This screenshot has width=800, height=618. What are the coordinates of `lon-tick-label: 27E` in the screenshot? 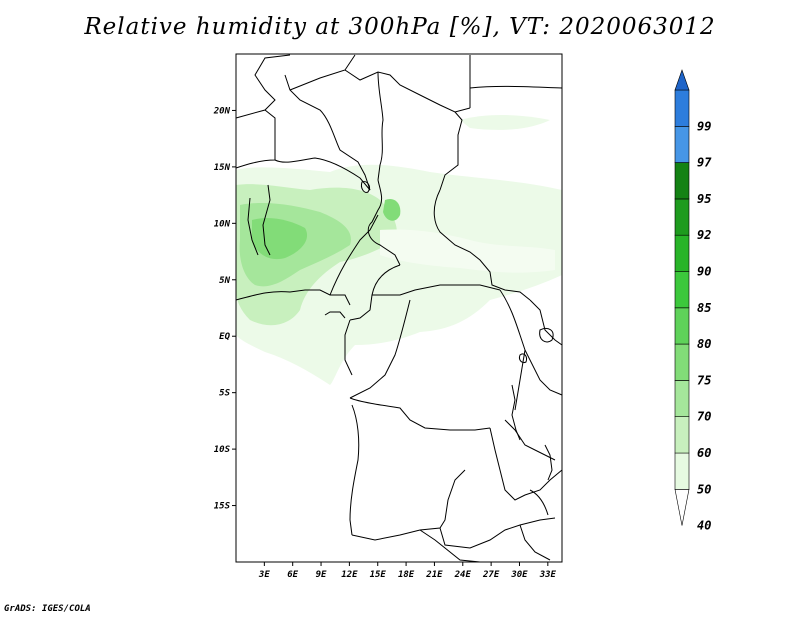 It's located at (491, 575).